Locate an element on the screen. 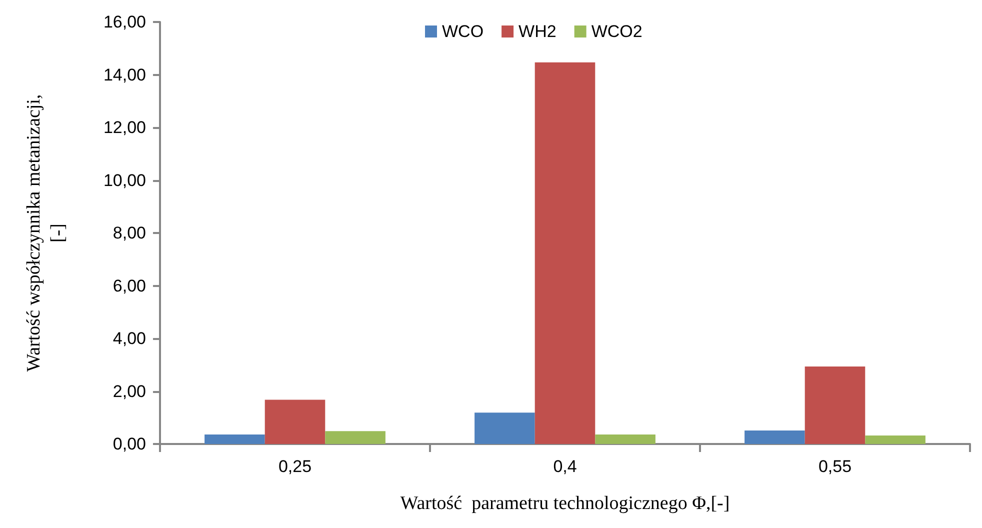 This screenshot has height=528, width=982. y-tick-label: 2,00 is located at coordinates (129, 391).